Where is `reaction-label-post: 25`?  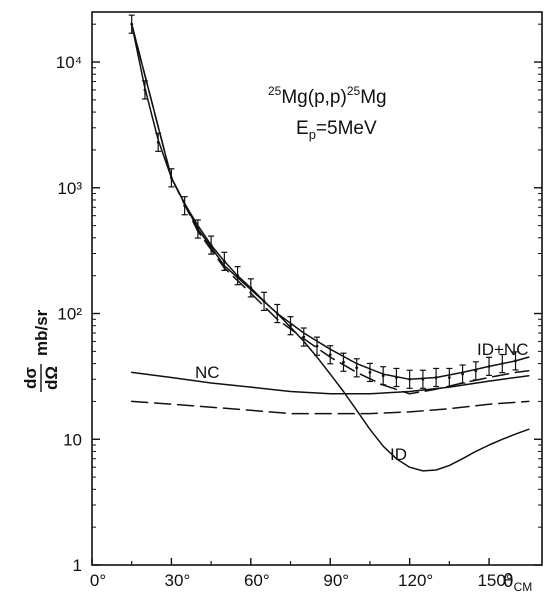
reaction-label-post: 25 is located at coordinates (354, 91).